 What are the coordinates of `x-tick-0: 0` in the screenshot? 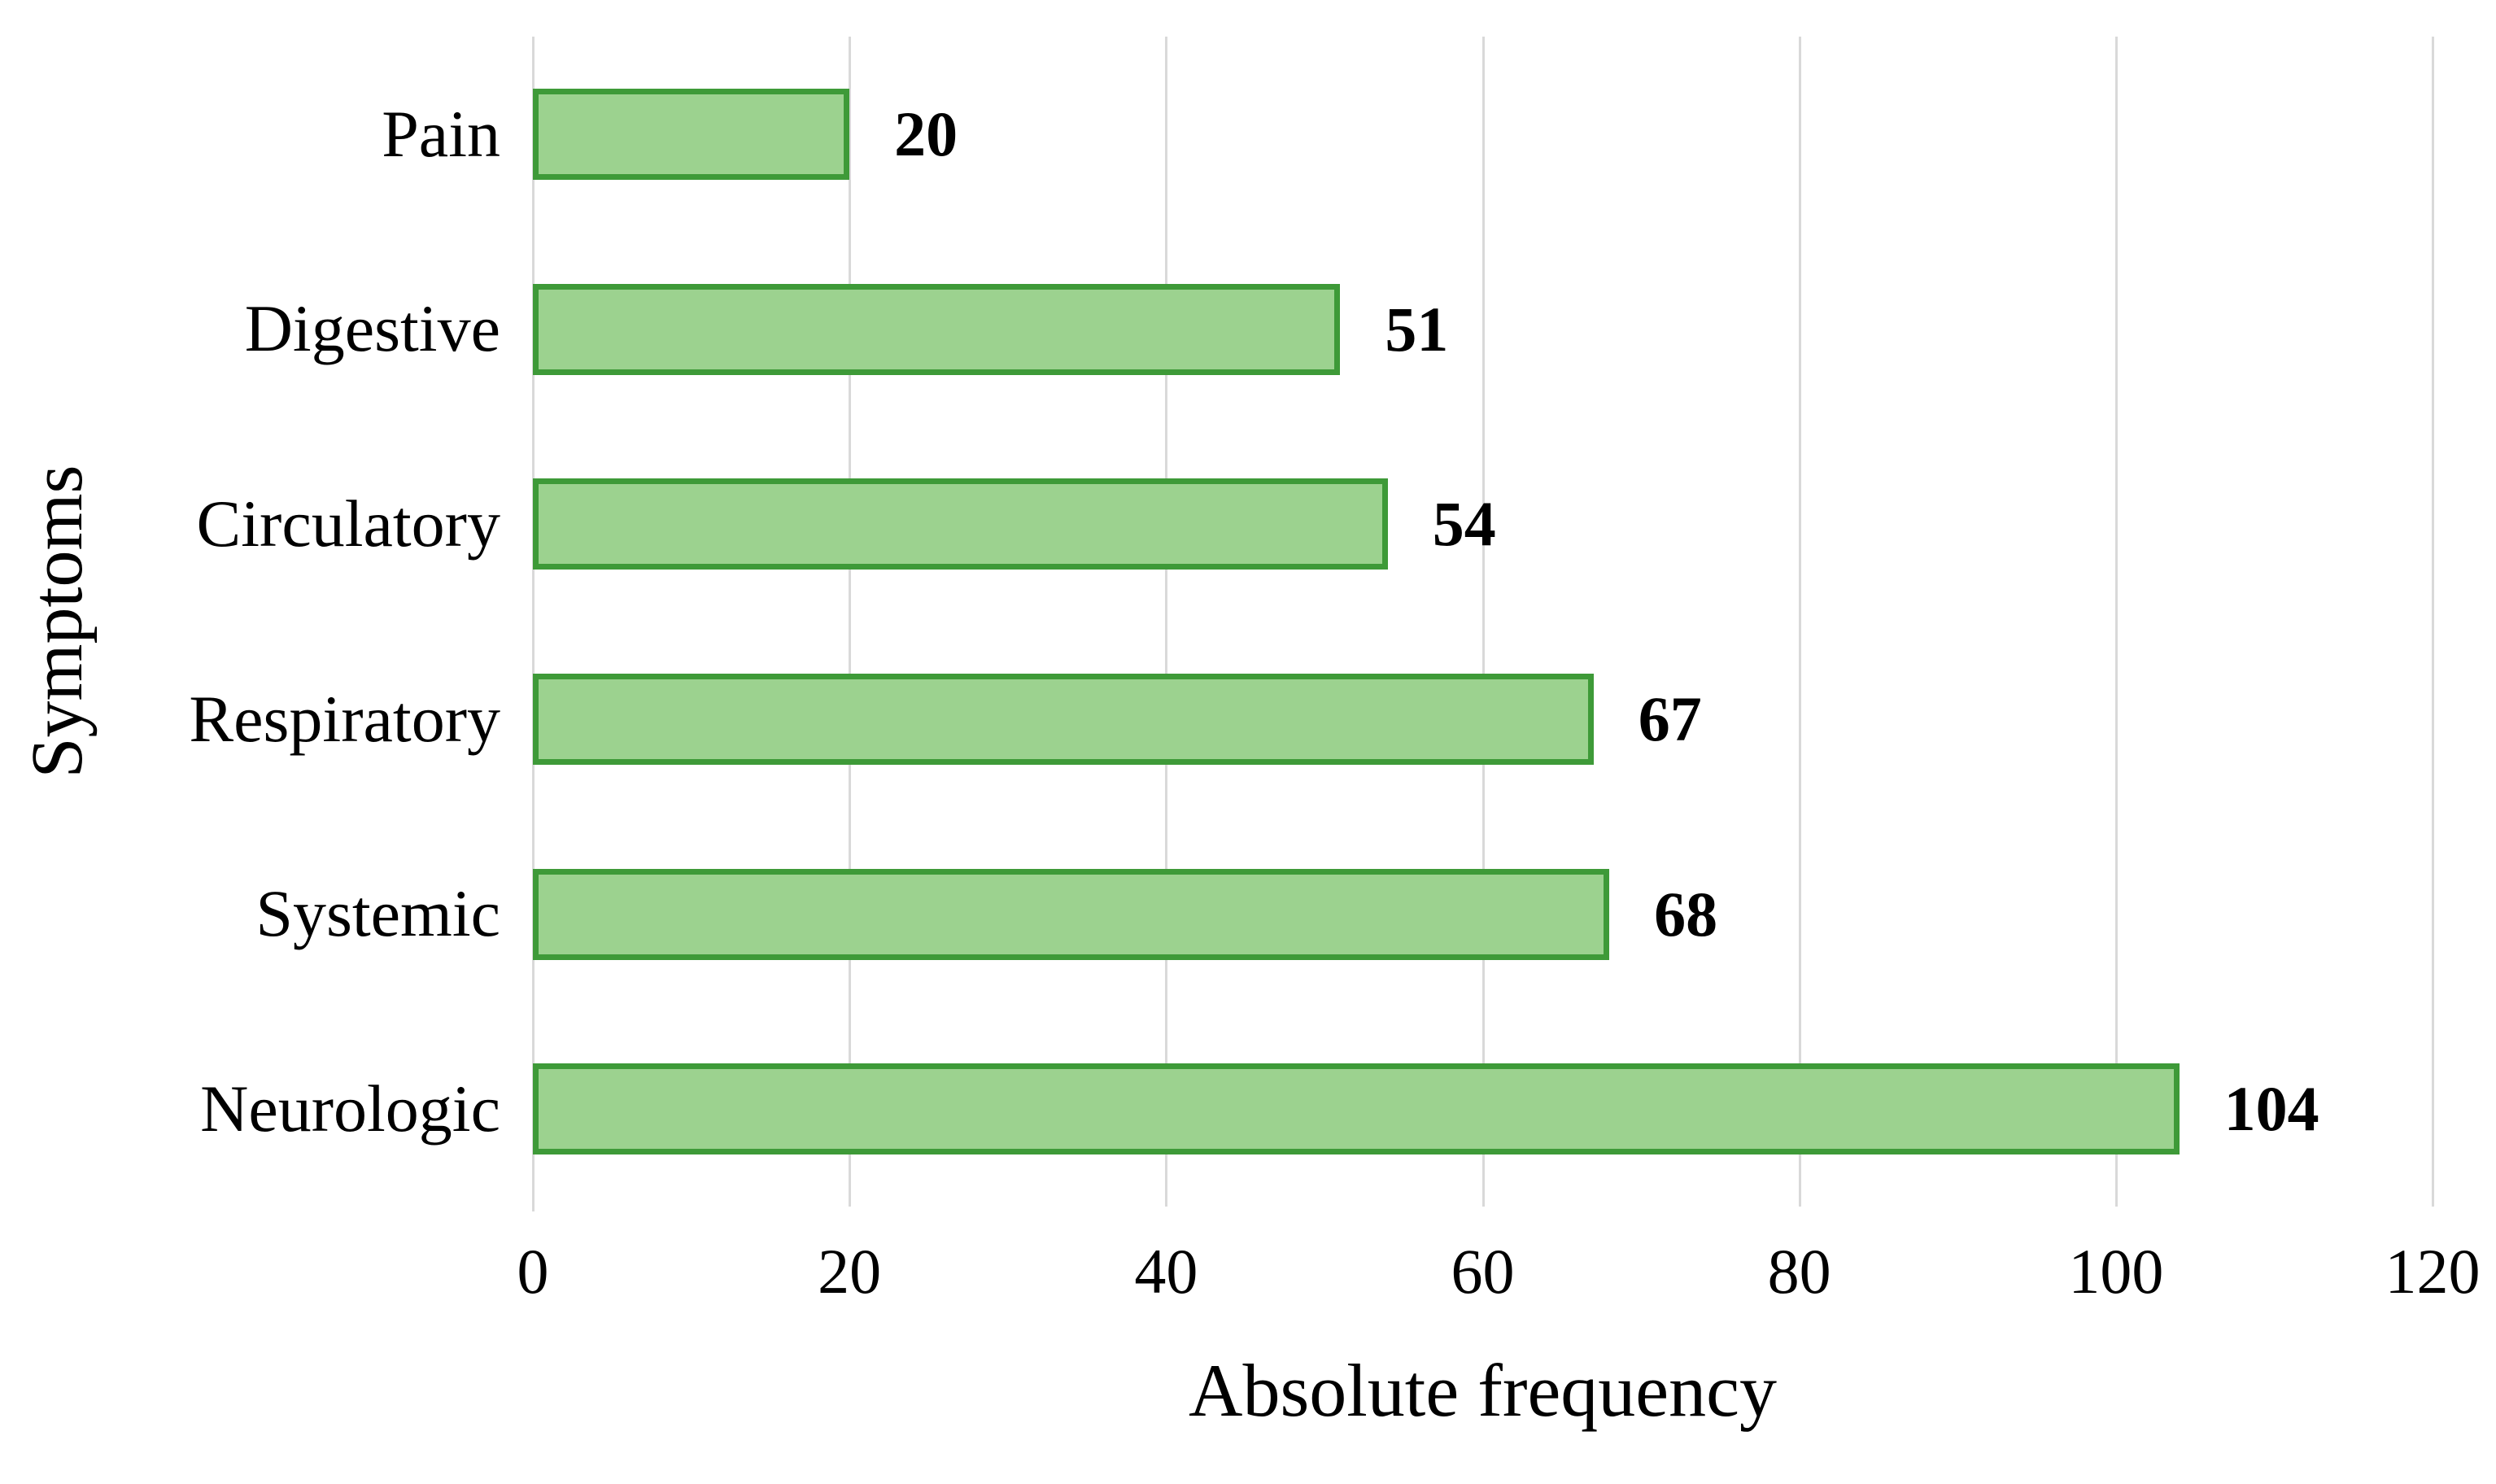 It's located at (533, 1272).